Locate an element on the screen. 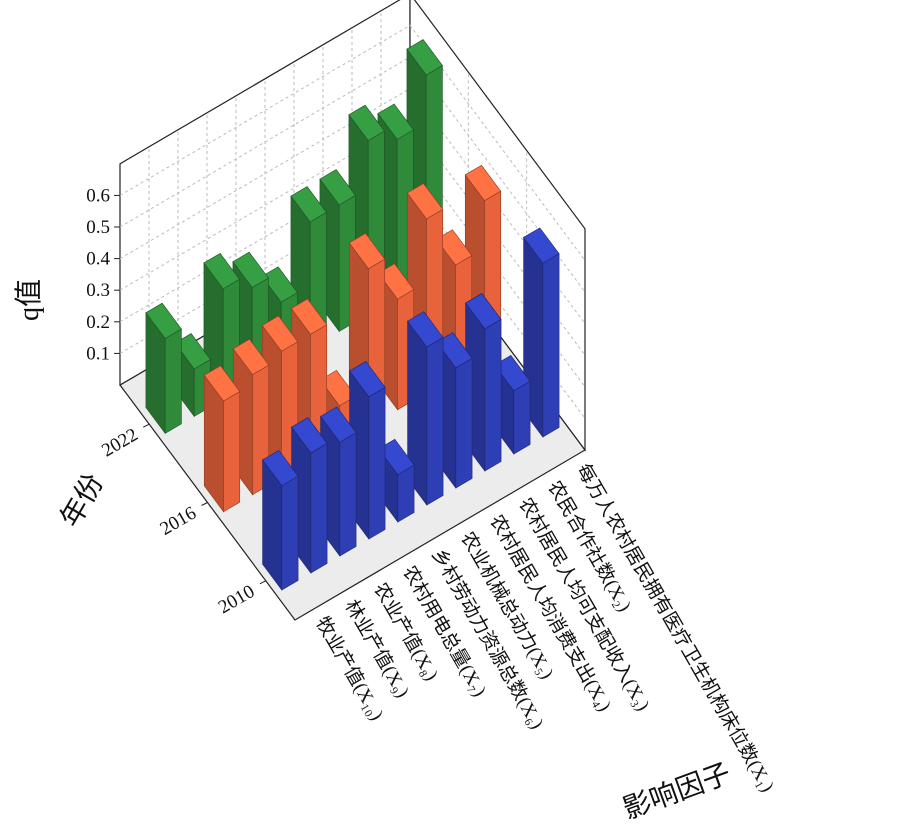  z-tick-label: 0.5 is located at coordinates (98, 227).